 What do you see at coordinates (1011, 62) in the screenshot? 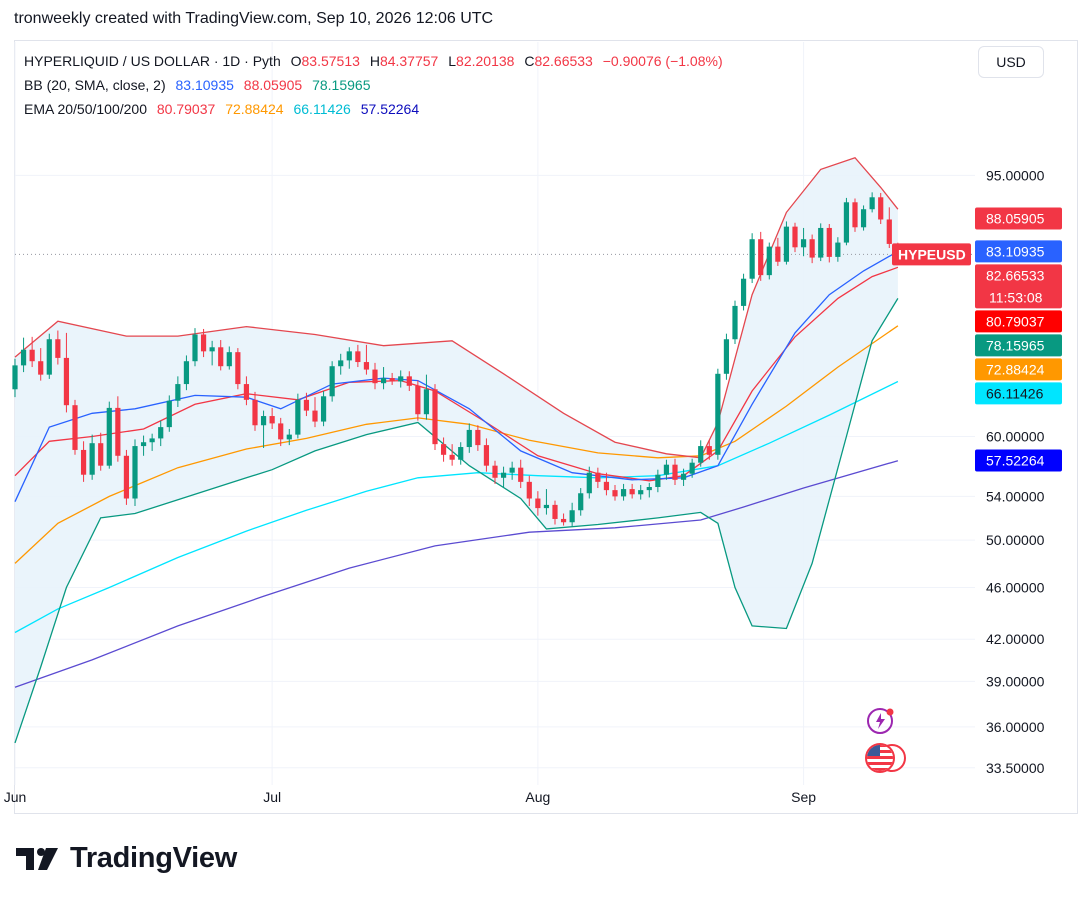
I see `currency-button: USD` at bounding box center [1011, 62].